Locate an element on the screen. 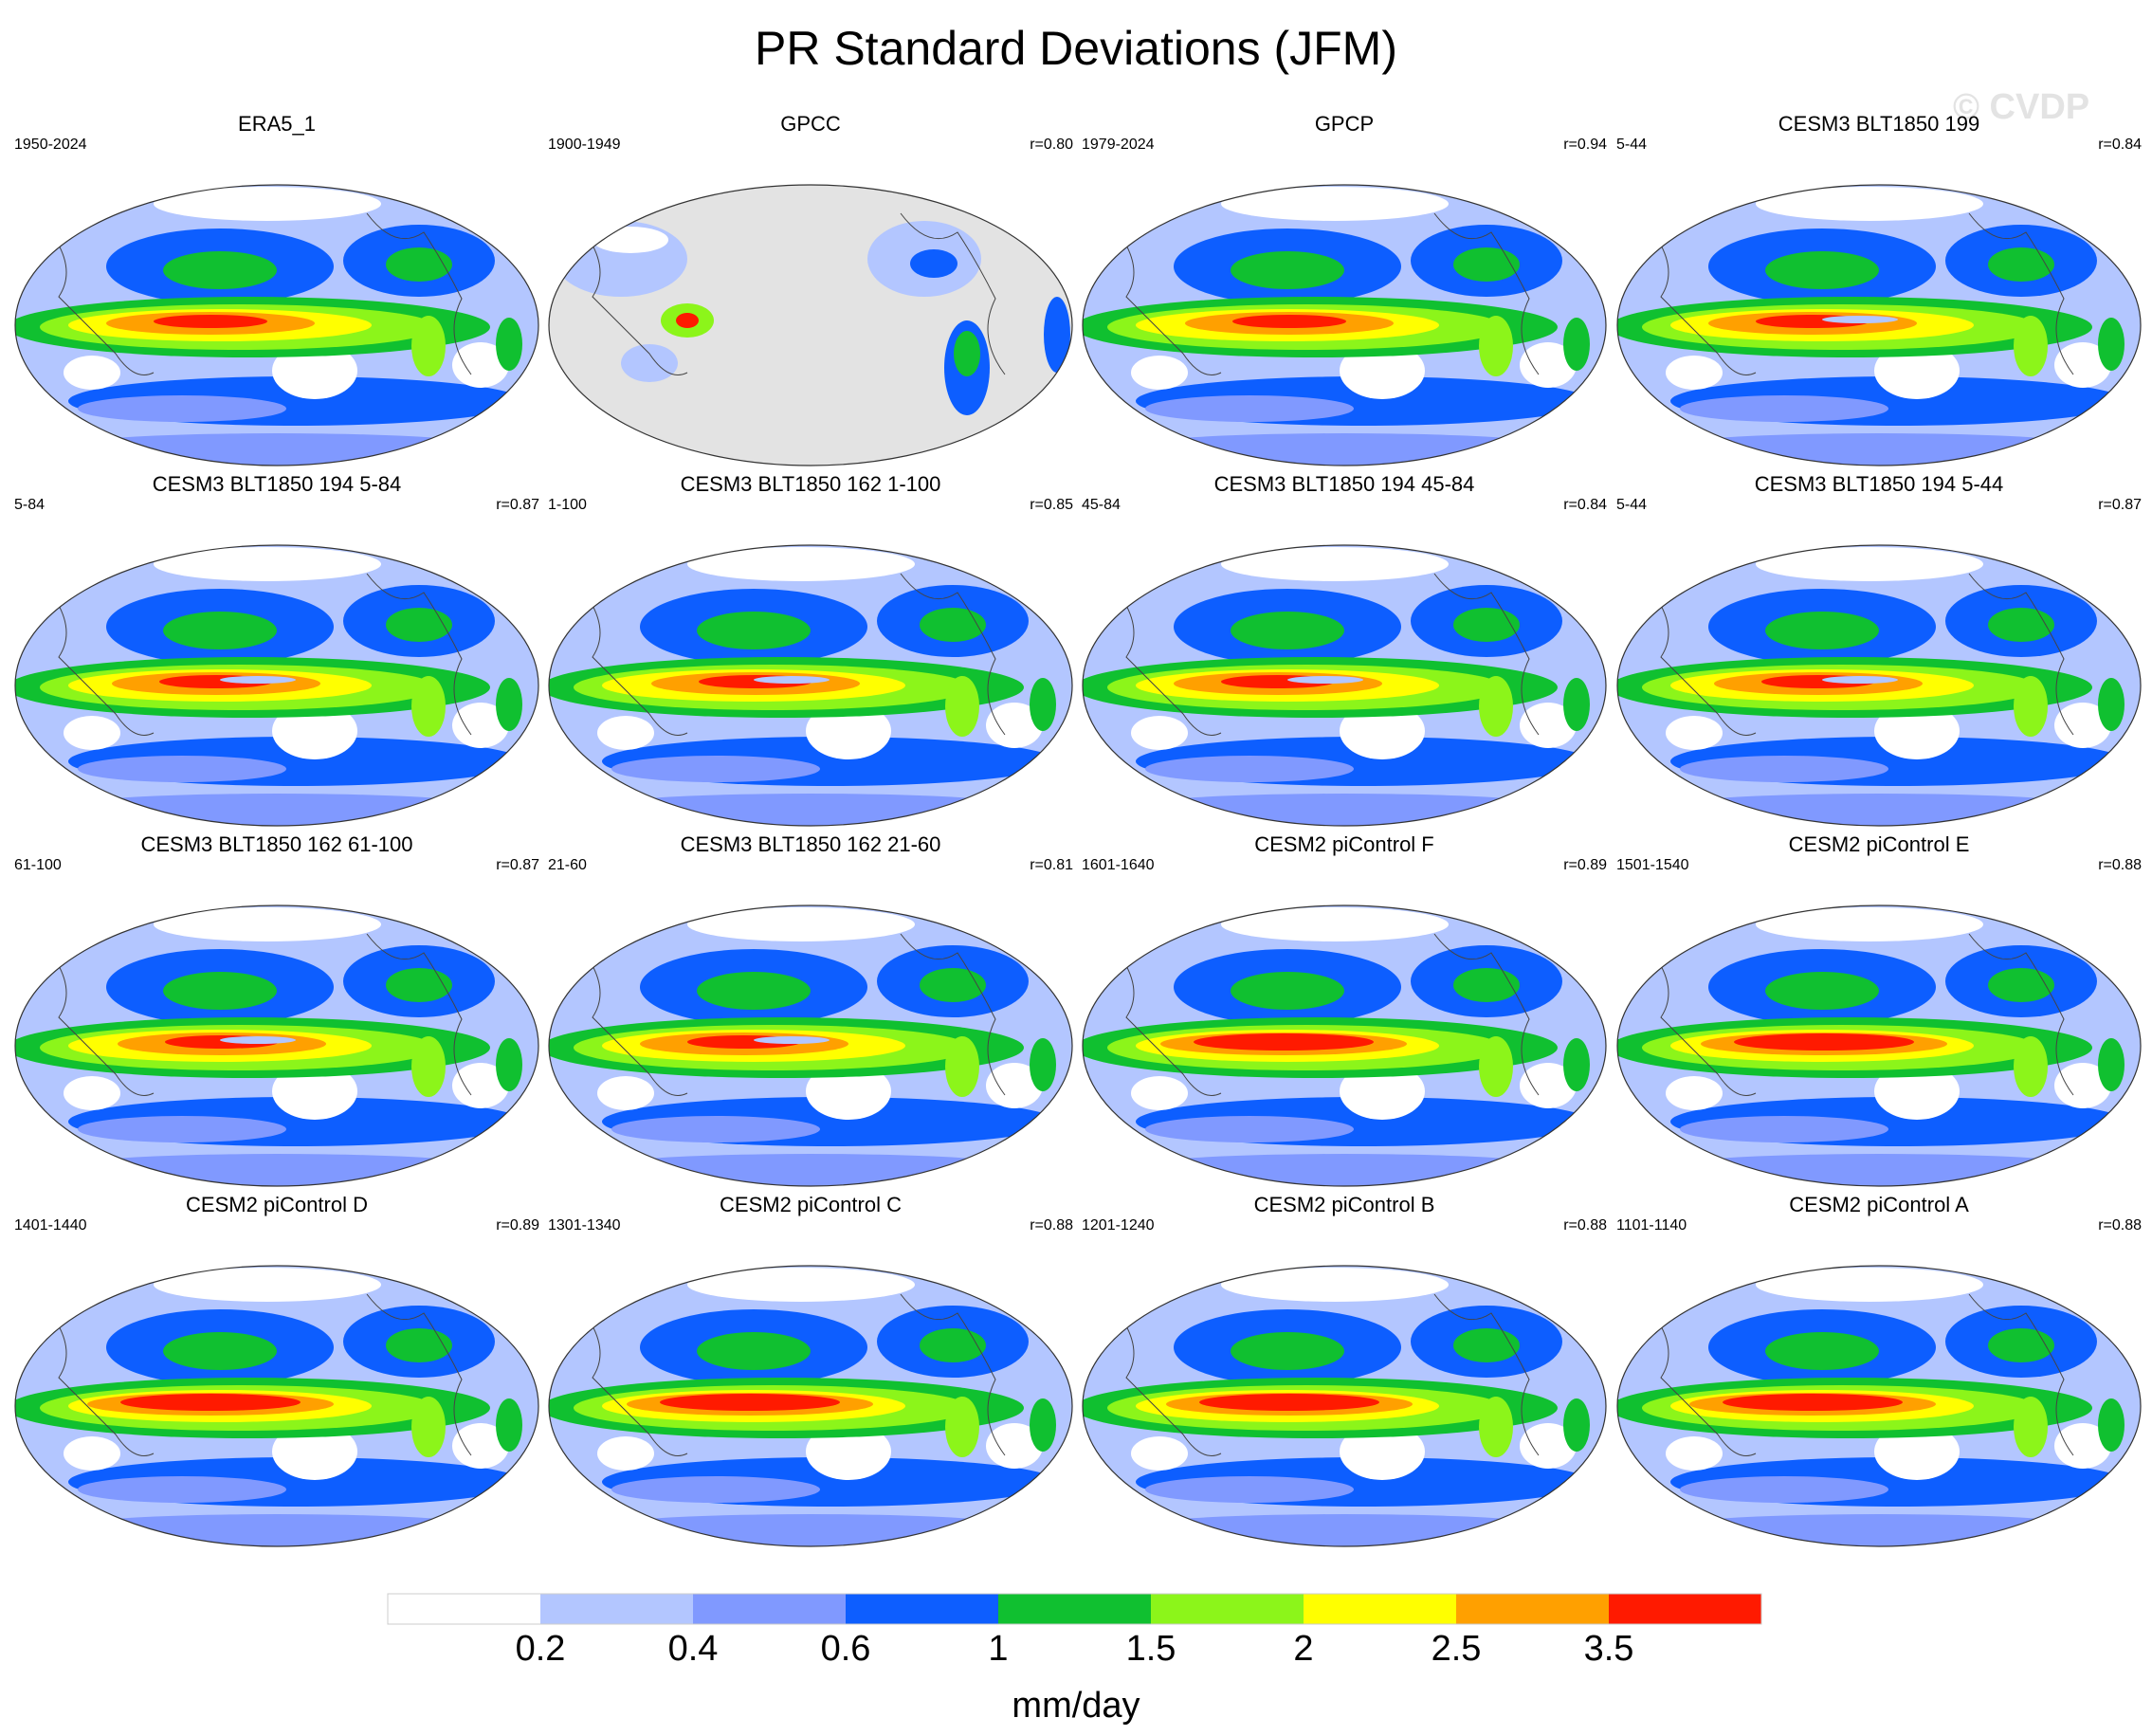 Image resolution: width=2152 pixels, height=1736 pixels. colorbar-tick-label: 0.2 is located at coordinates (540, 1649).